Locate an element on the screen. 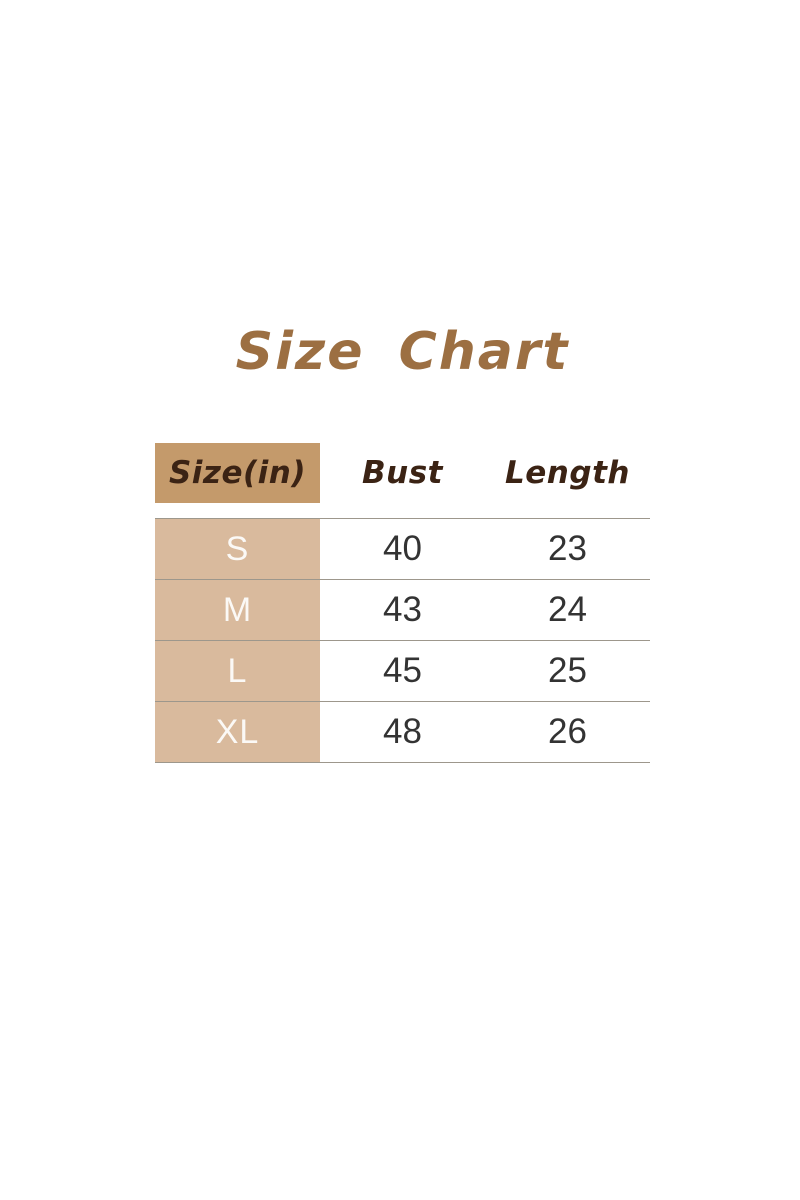 This screenshot has height=1200, width=800. bust-cell: 45 is located at coordinates (402, 670).